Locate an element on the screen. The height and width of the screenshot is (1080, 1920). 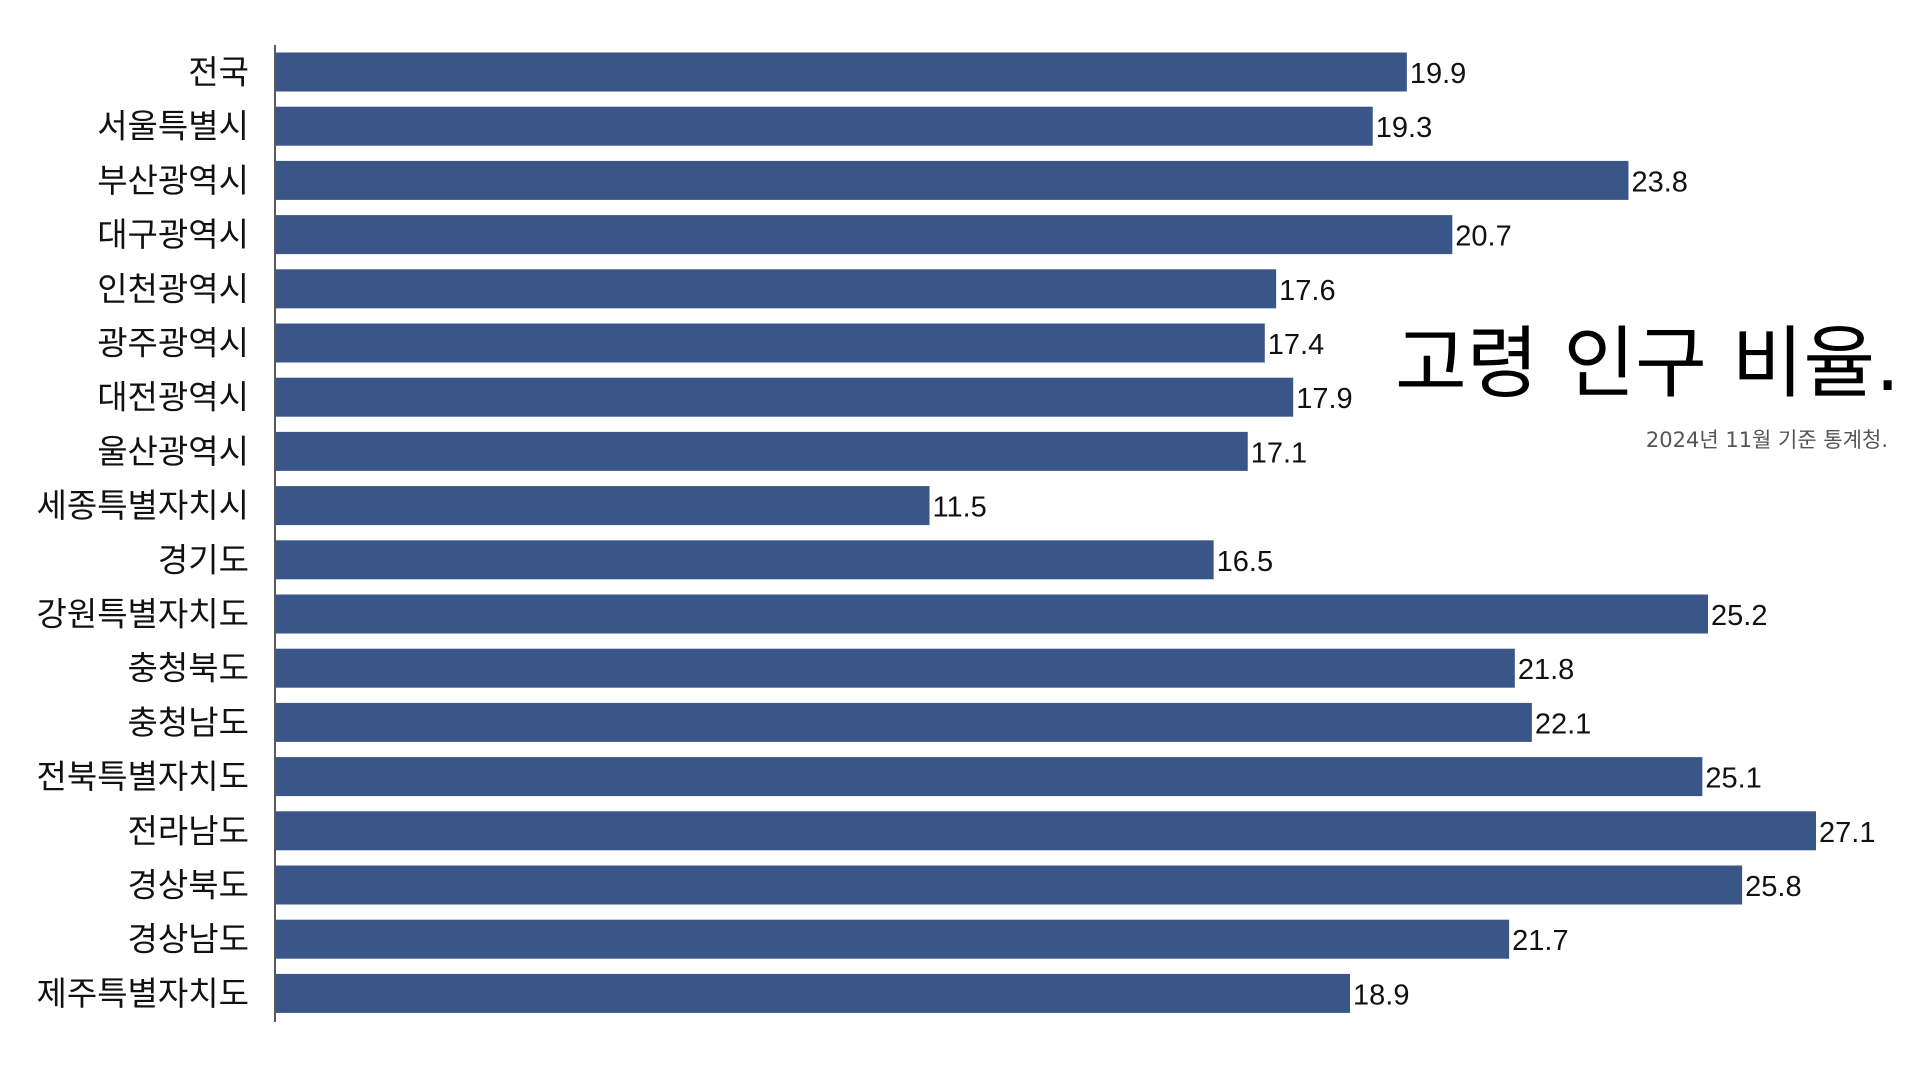
chart-subtitle: 2024년 11월 기준 통계청. is located at coordinates (1766, 439).